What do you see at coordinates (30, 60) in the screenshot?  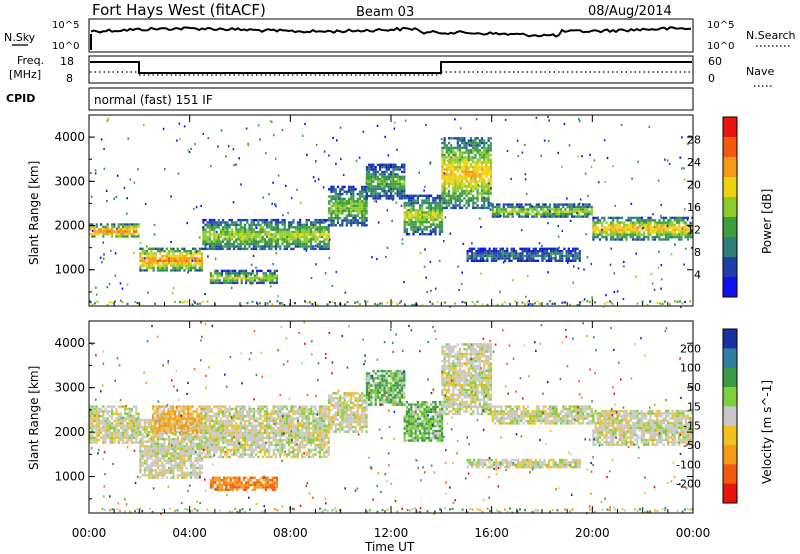 I see `freq-label: Freq.` at bounding box center [30, 60].